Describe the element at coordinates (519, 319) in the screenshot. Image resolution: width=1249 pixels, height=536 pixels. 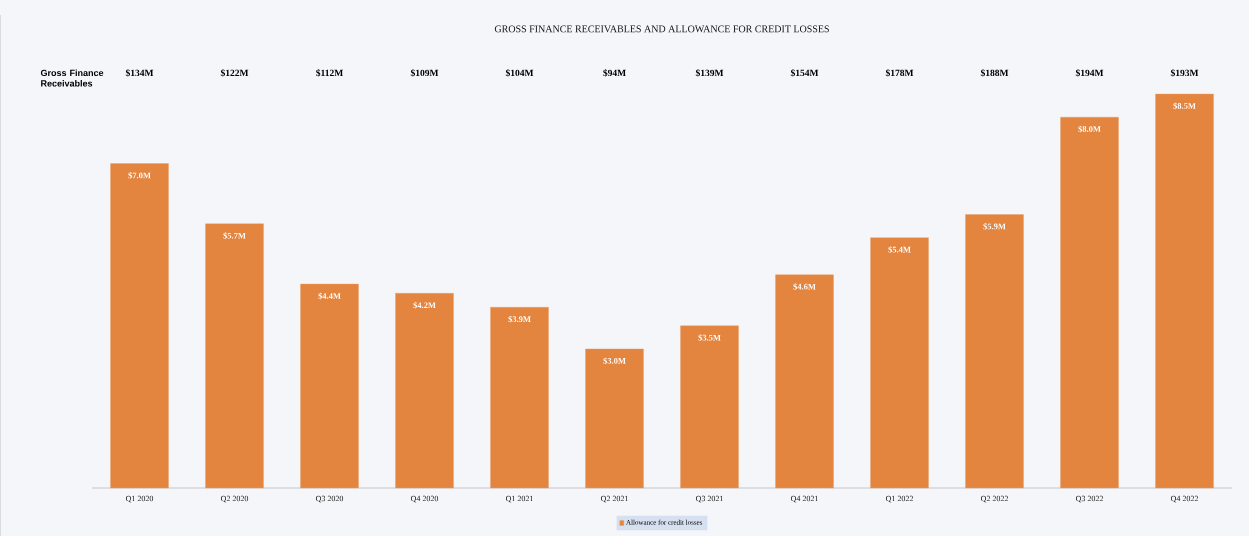
I see `data-label: $3.9M` at that location.